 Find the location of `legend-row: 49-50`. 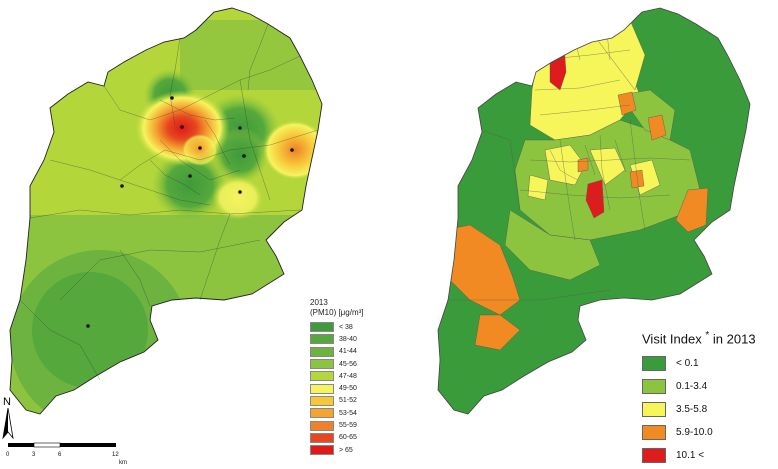

legend-row: 49-50 is located at coordinates (350, 388).